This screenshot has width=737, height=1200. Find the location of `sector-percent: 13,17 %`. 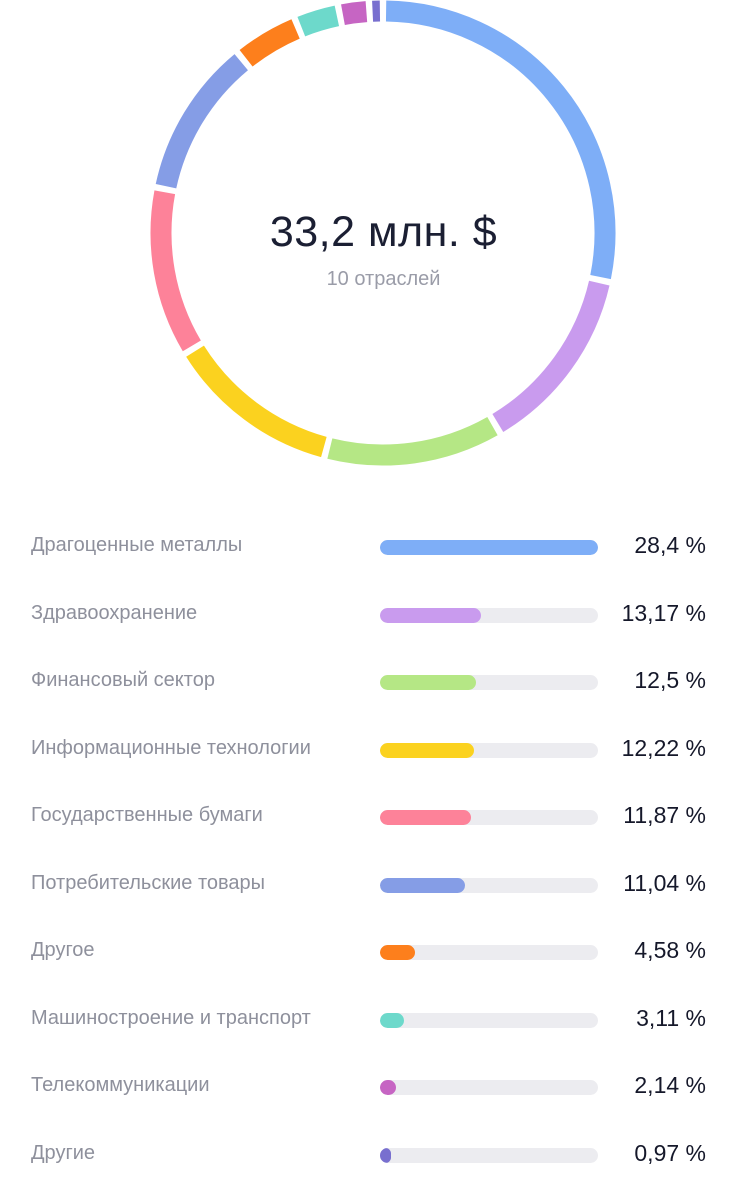

sector-percent: 13,17 % is located at coordinates (663, 612).